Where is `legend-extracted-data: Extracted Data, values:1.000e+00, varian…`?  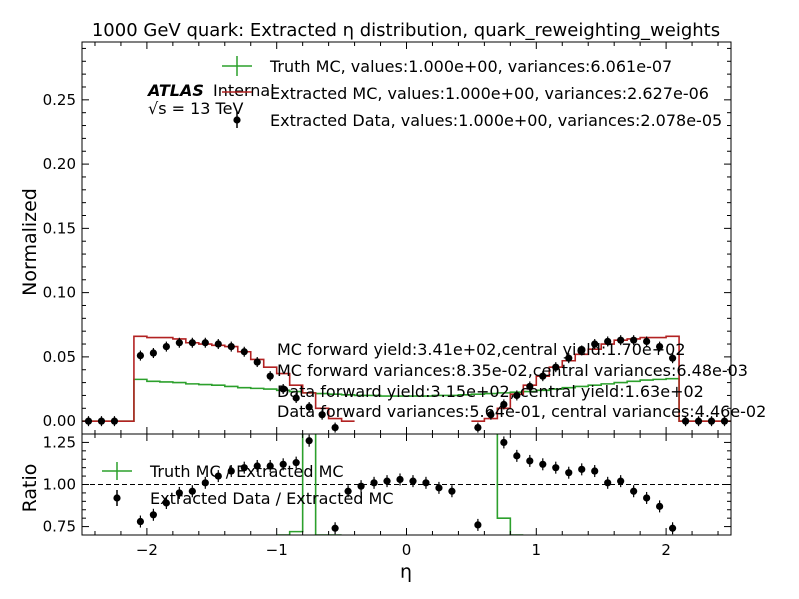 legend-extracted-data: Extracted Data, values:1.000e+00, varian… is located at coordinates (496, 120).